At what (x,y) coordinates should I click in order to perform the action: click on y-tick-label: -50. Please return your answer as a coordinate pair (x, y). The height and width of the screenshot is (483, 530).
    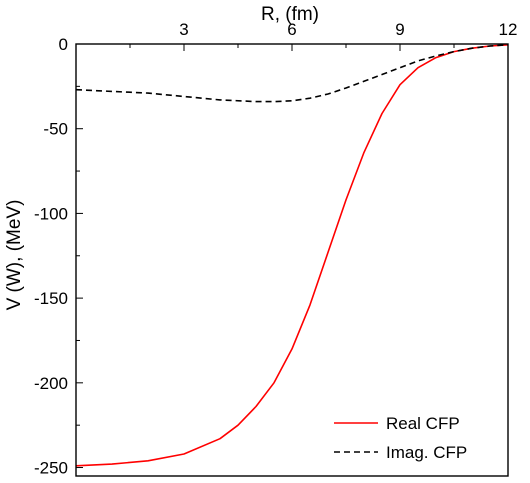
    Looking at the image, I should click on (55, 129).